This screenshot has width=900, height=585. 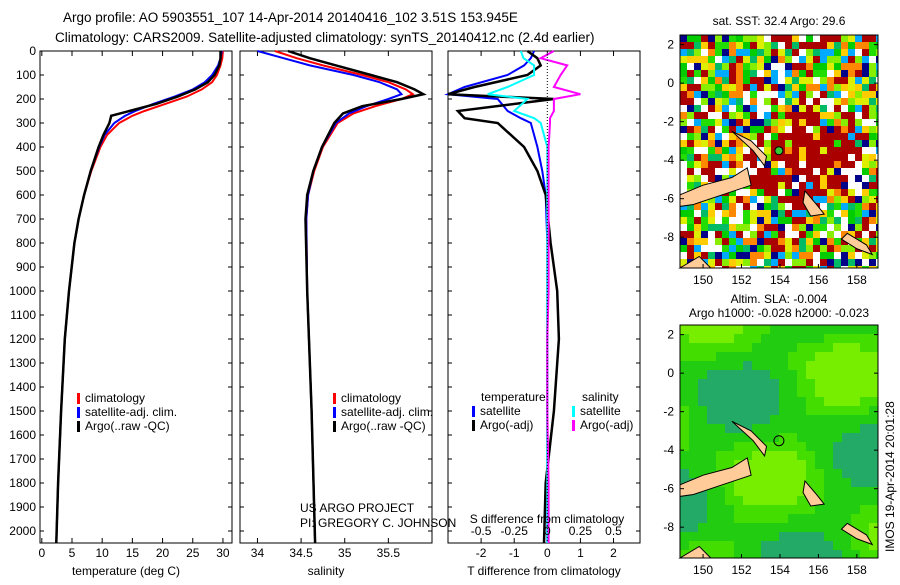 I want to click on x2-tick-label: -0.25, so click(x=515, y=531).